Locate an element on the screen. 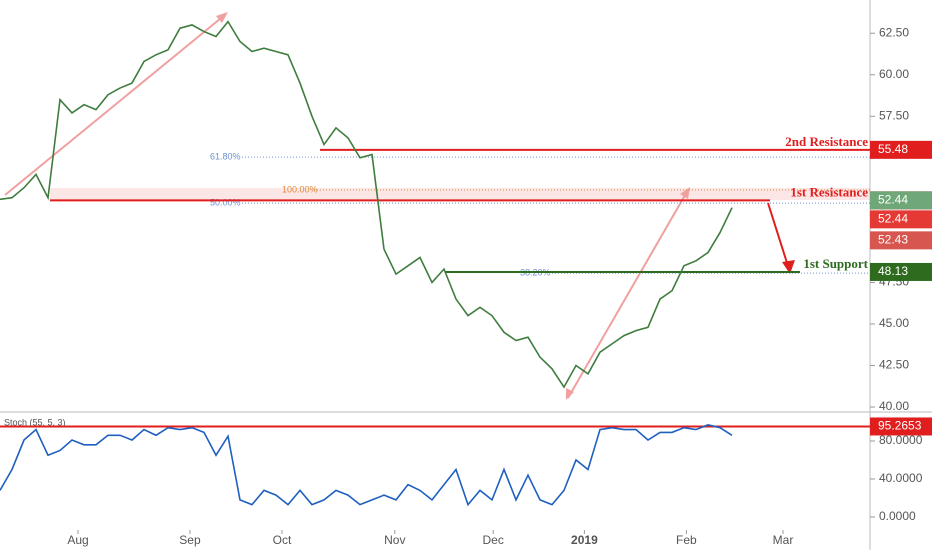  y-tick-label: 80.0000 is located at coordinates (901, 440).